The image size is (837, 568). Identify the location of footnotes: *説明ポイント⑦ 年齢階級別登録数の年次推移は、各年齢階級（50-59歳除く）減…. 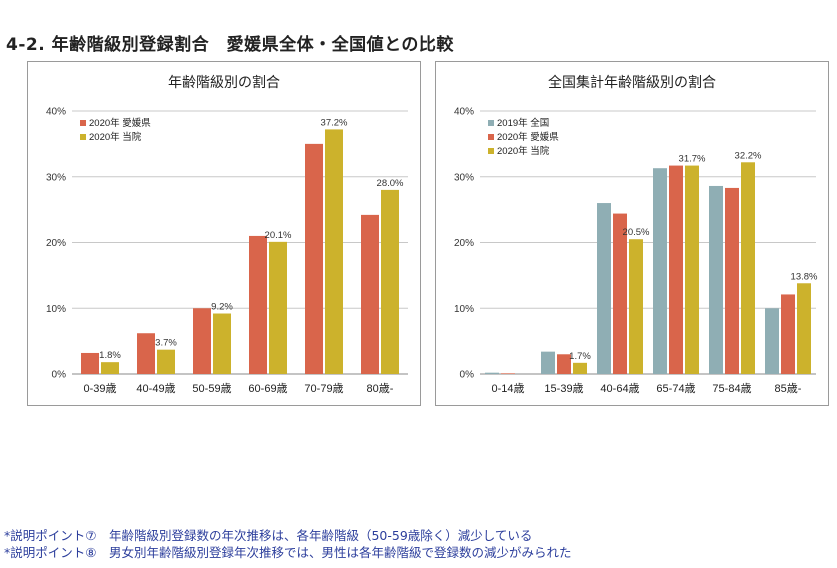
(287, 544).